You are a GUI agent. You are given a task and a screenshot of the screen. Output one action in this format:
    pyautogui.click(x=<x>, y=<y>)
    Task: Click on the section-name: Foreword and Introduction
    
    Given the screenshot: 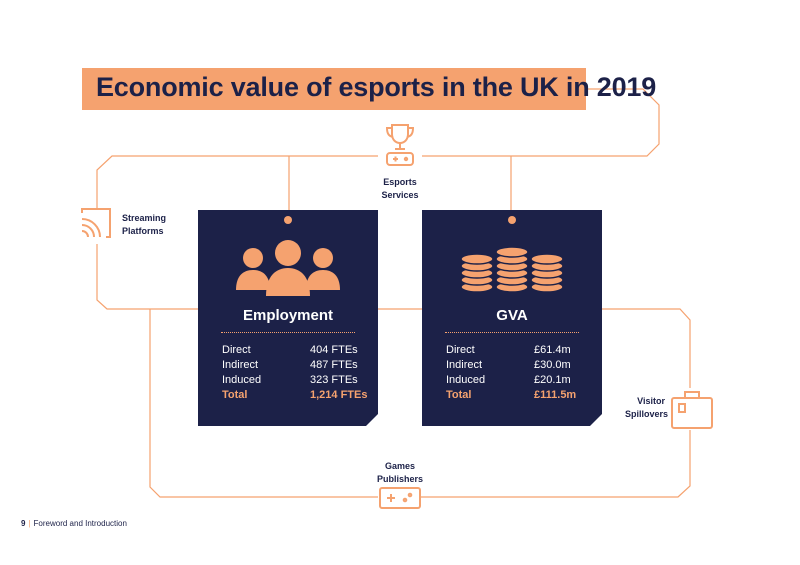 What is the action you would take?
    pyautogui.click(x=80, y=523)
    